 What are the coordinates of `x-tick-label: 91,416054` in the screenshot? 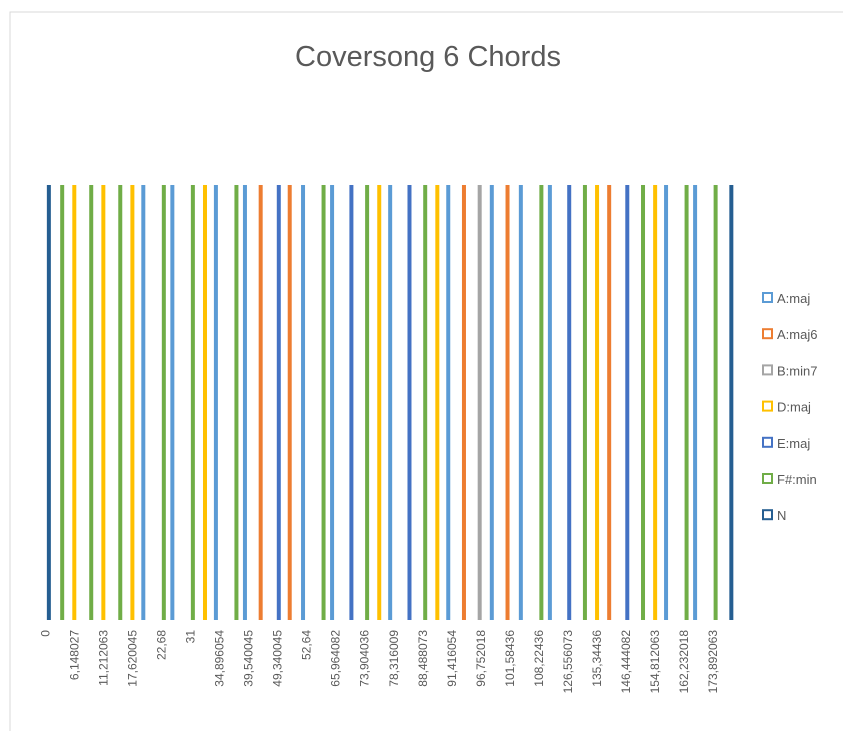 It's located at (452, 658).